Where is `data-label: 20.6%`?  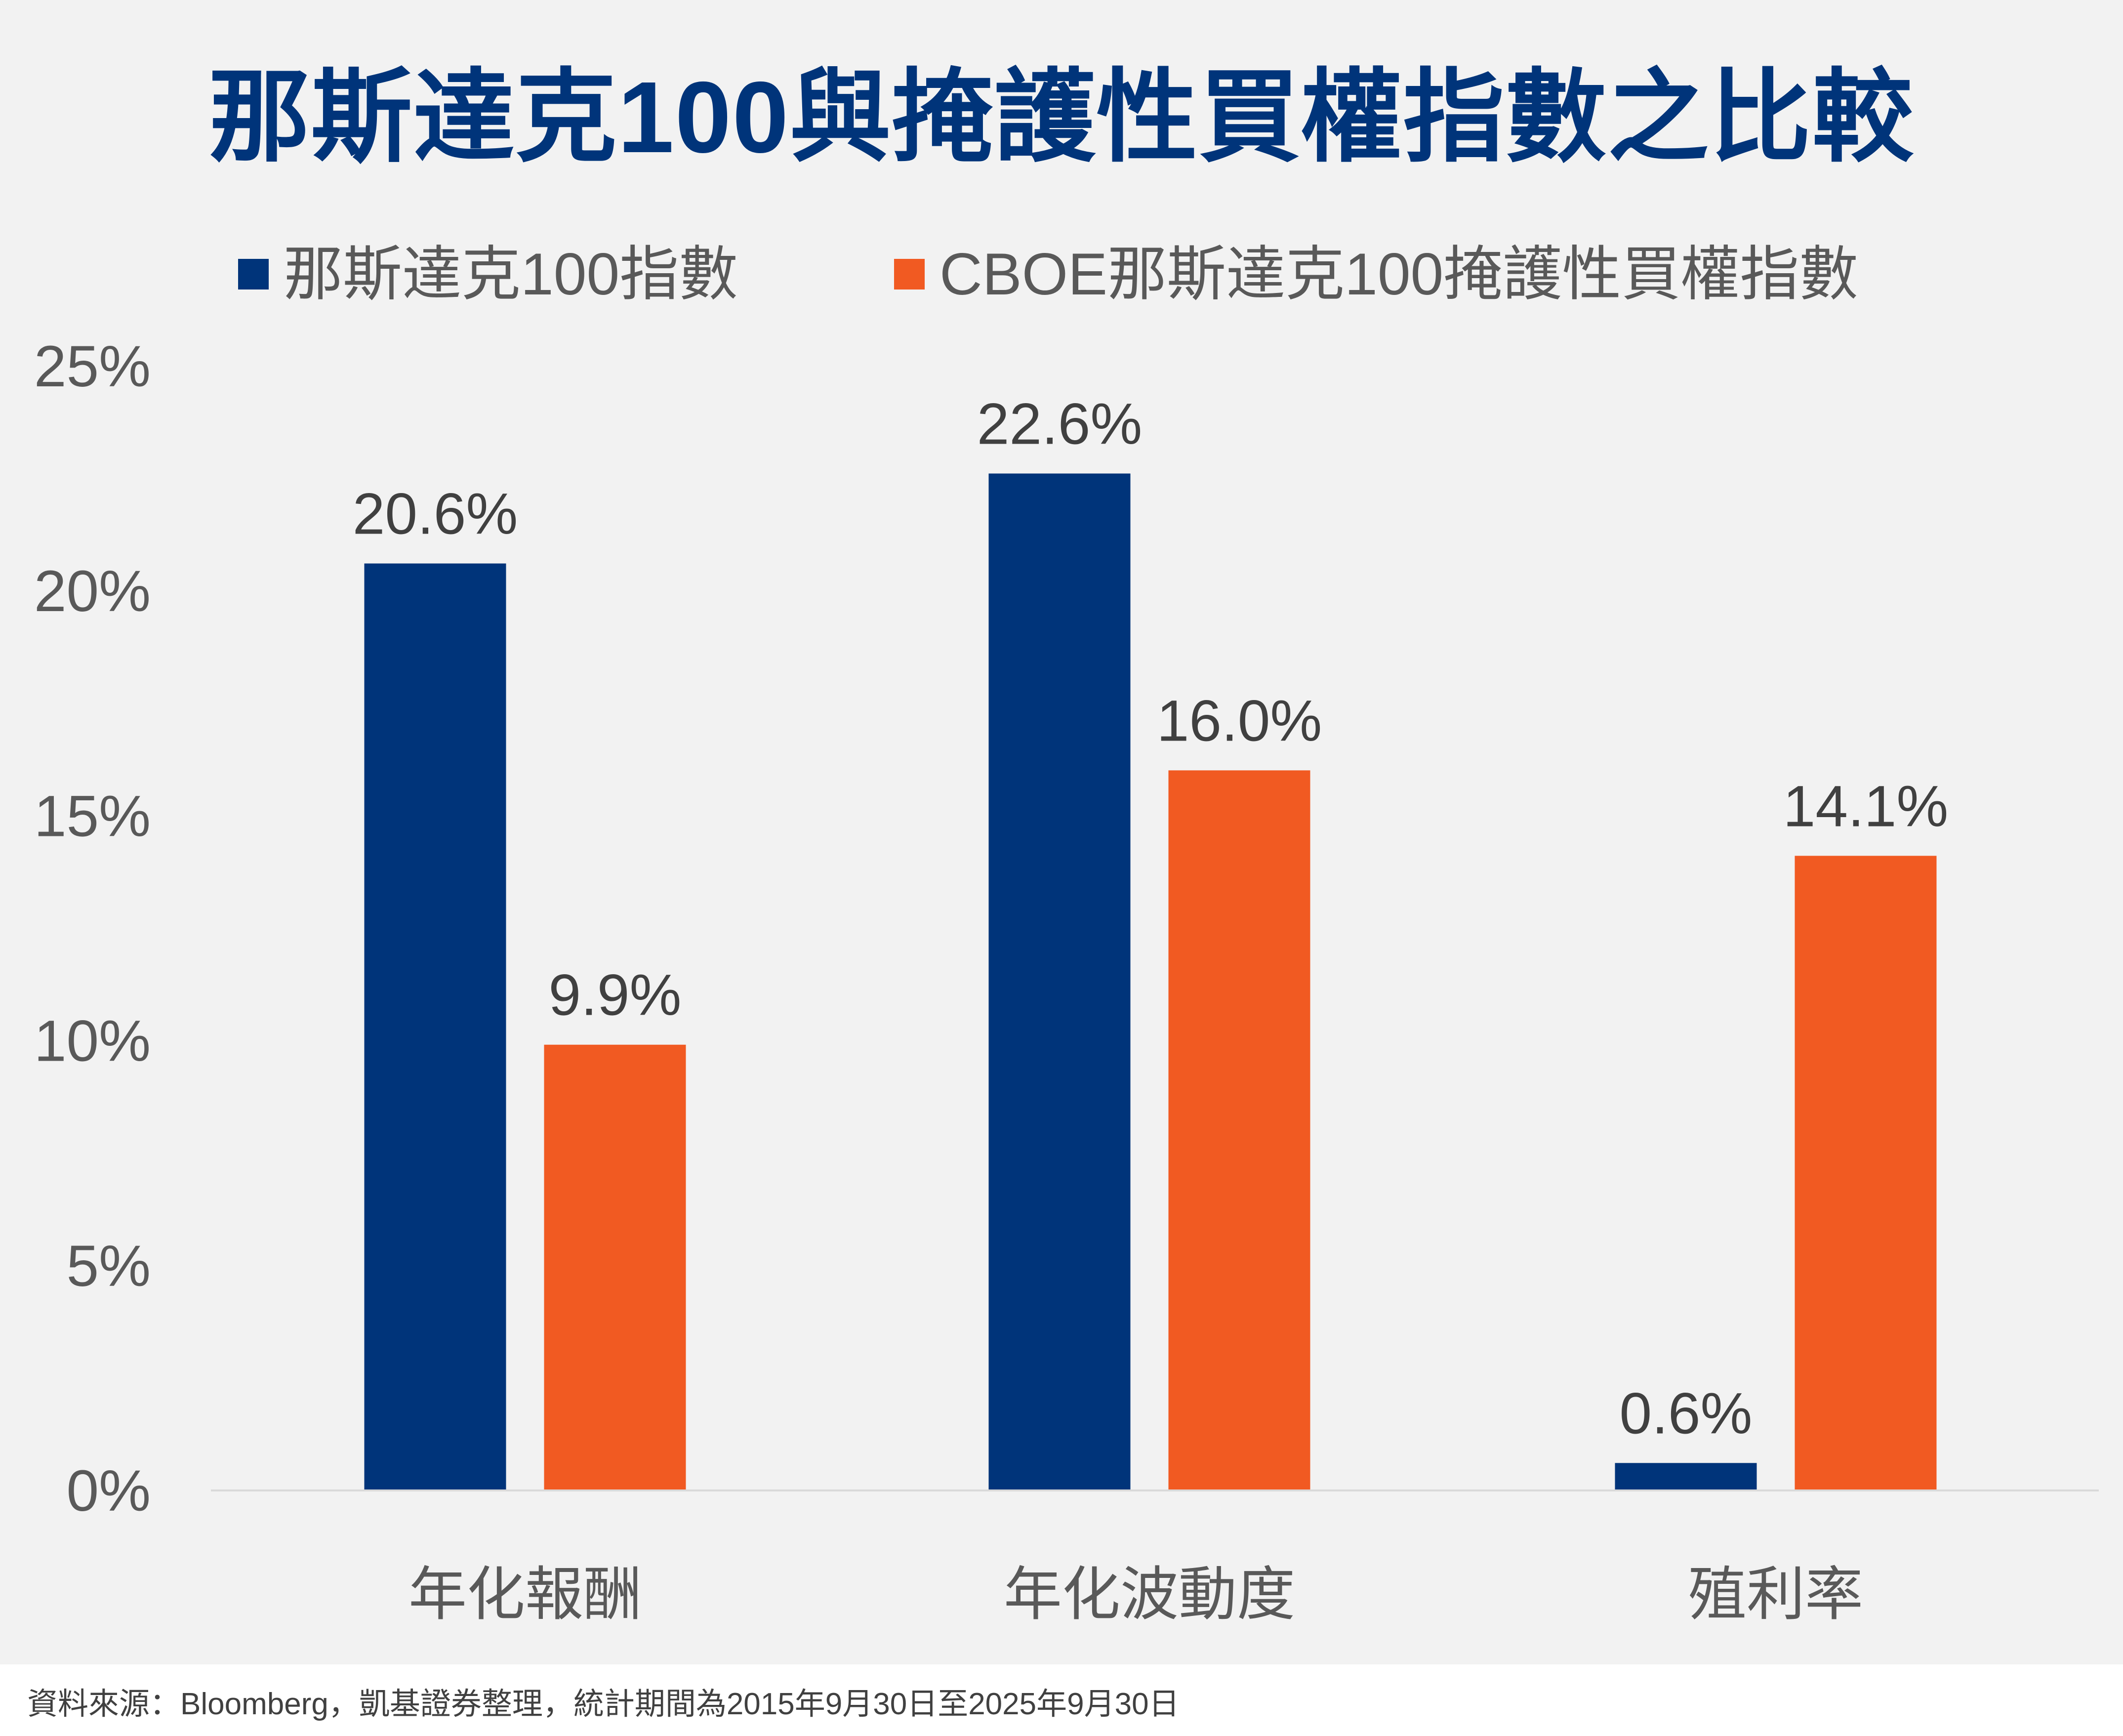
data-label: 20.6% is located at coordinates (435, 515).